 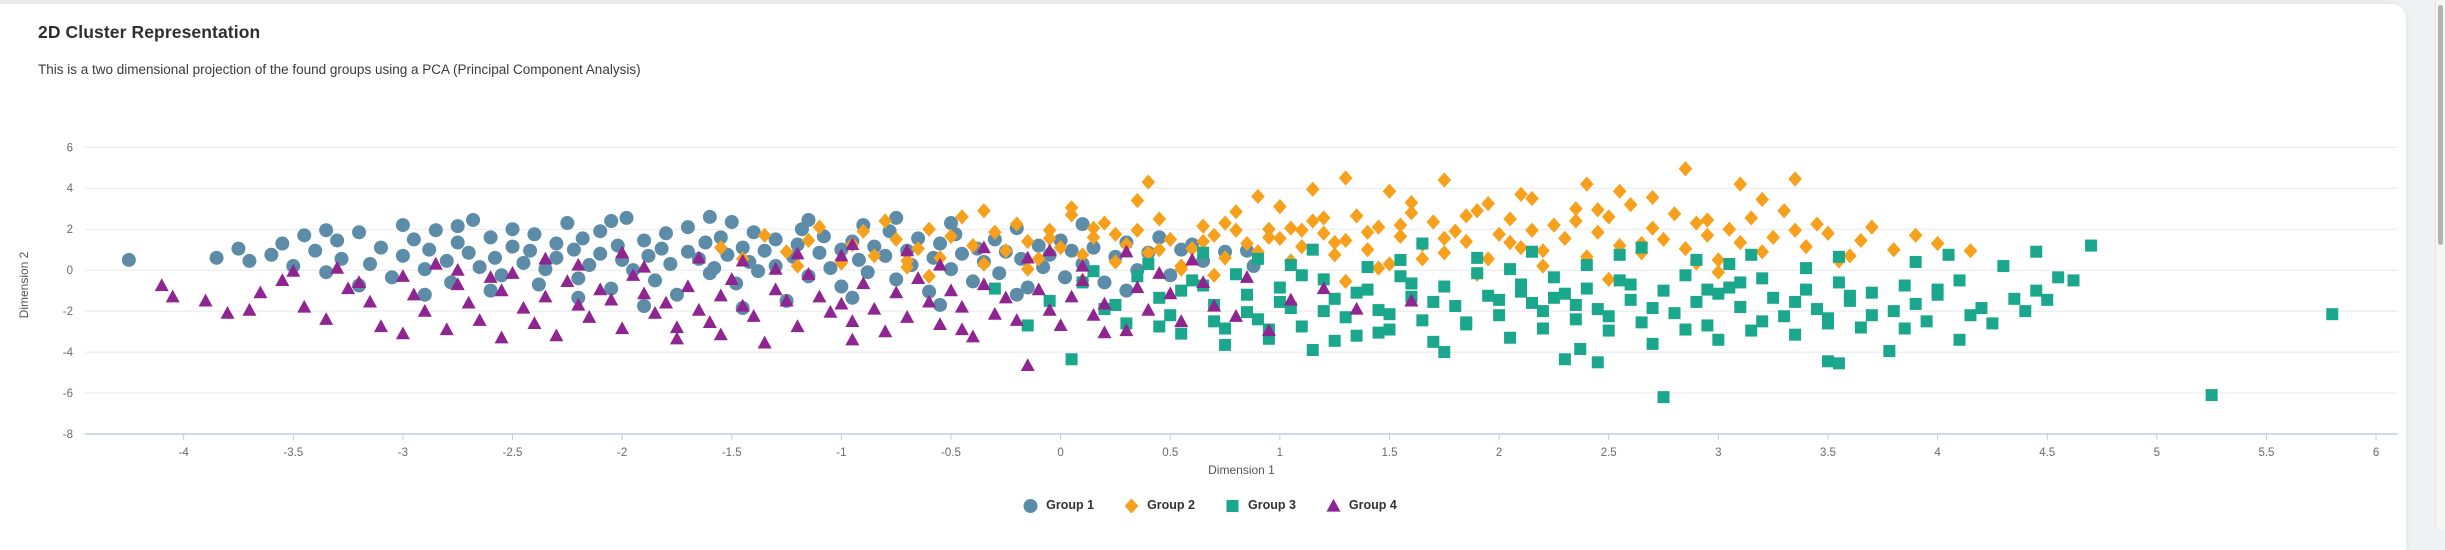 I want to click on x-tick-label: -3, so click(x=403, y=453).